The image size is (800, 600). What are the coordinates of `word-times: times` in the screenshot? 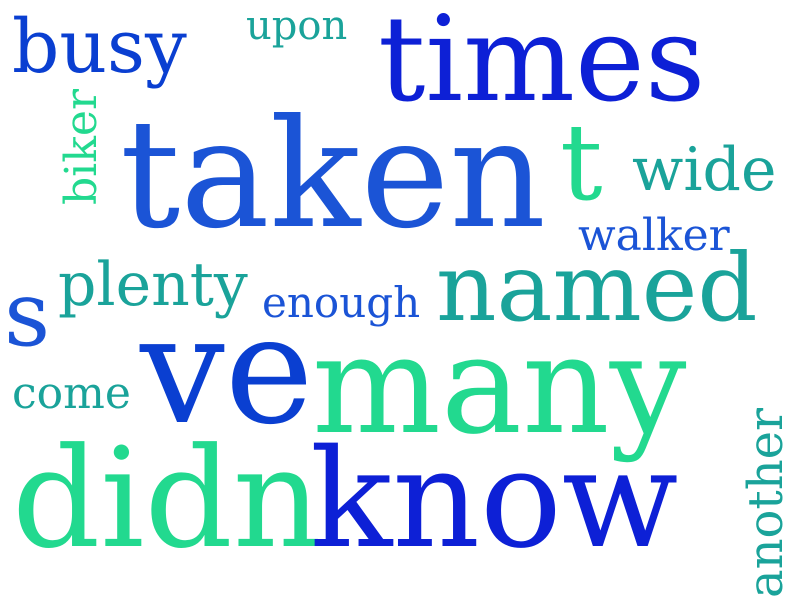 It's located at (542, 64).